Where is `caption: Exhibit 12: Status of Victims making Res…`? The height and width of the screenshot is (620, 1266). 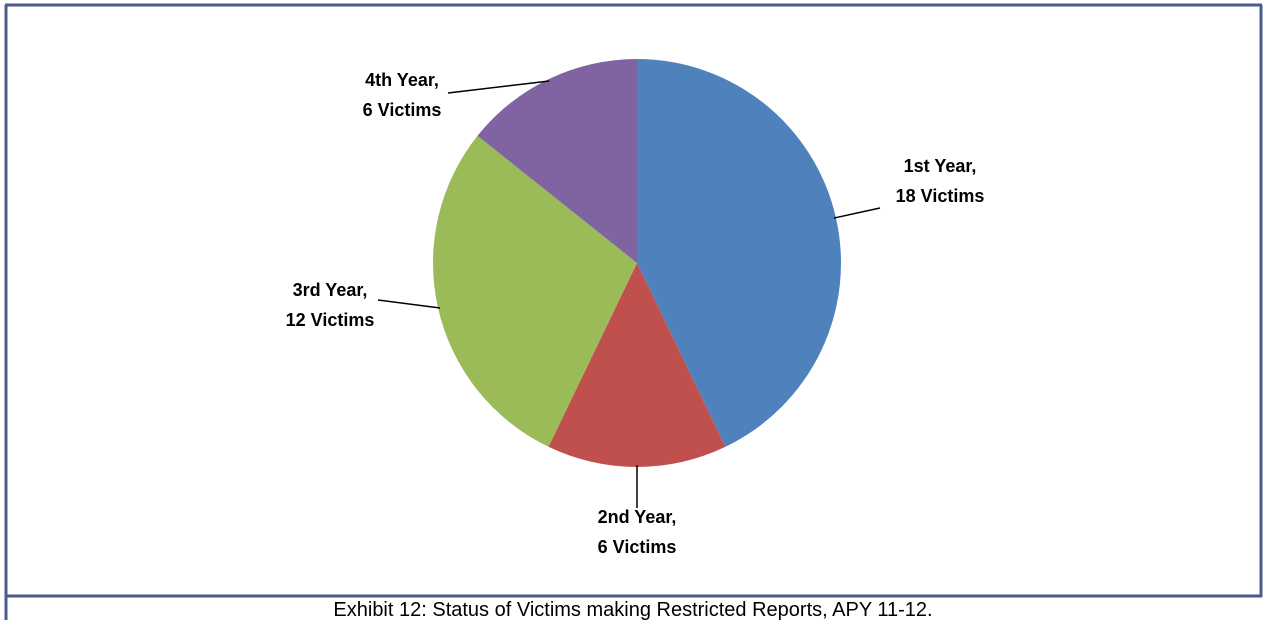
caption: Exhibit 12: Status of Victims making Res… is located at coordinates (632, 609).